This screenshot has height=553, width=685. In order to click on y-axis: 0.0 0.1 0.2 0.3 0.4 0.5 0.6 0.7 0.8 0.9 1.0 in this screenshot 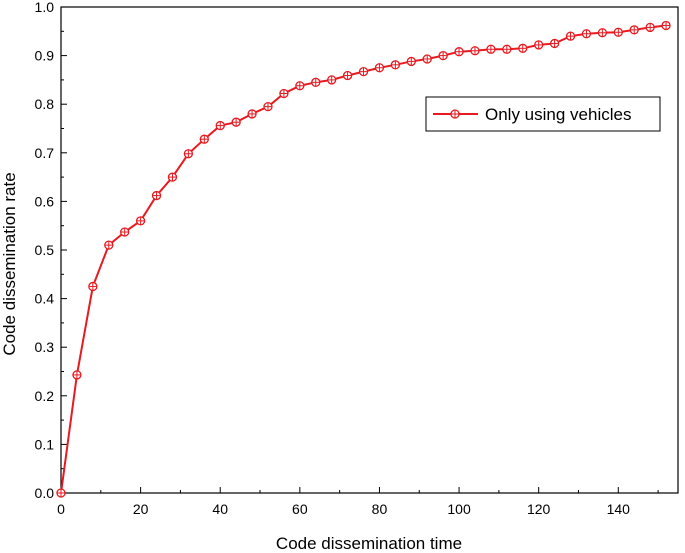, I will do `click(51, 250)`.